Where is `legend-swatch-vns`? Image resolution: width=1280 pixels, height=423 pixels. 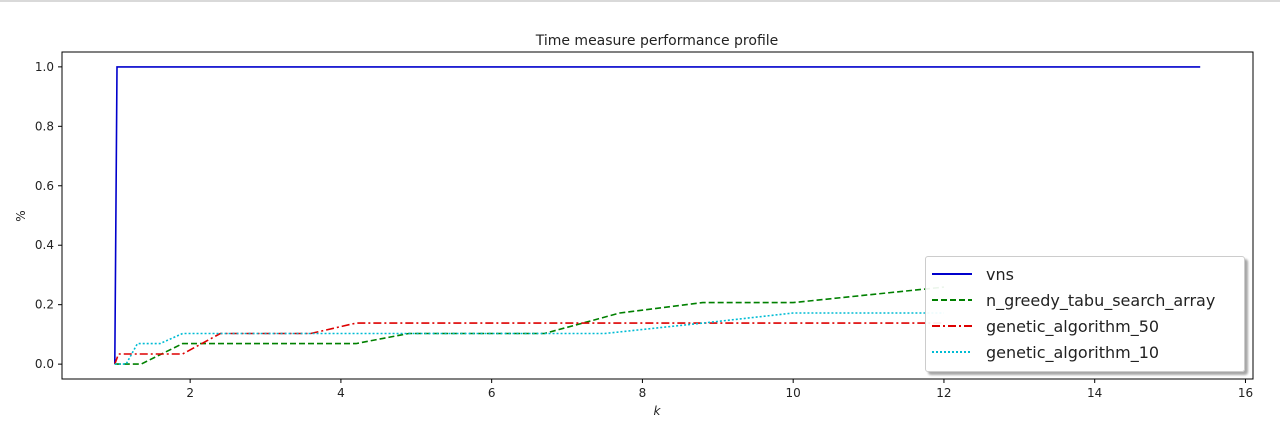
legend-swatch-vns is located at coordinates (952, 274).